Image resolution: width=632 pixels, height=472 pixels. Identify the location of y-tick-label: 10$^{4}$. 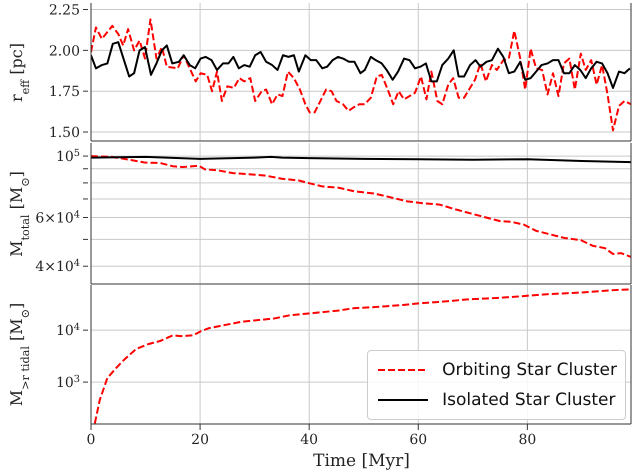
(68, 331).